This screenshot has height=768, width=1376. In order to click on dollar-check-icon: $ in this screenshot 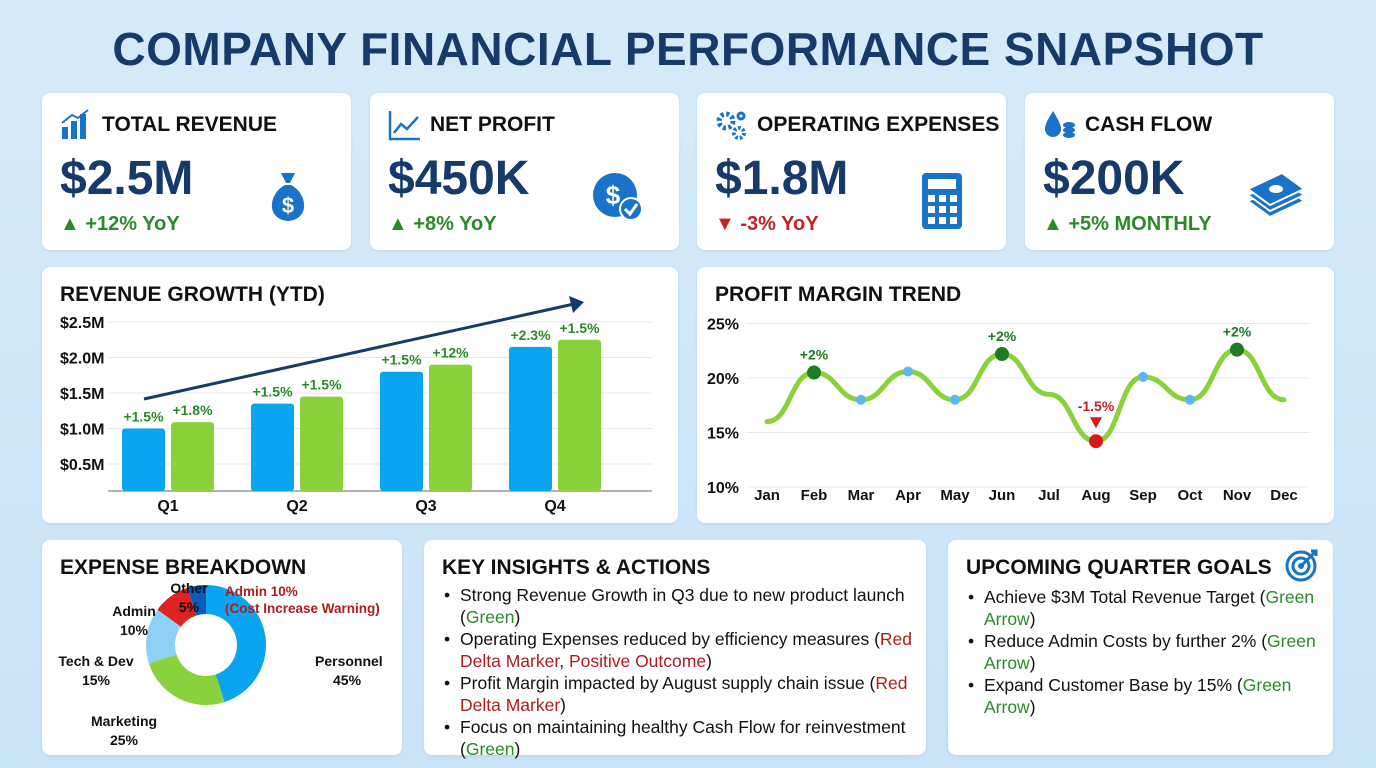, I will do `click(618, 197)`.